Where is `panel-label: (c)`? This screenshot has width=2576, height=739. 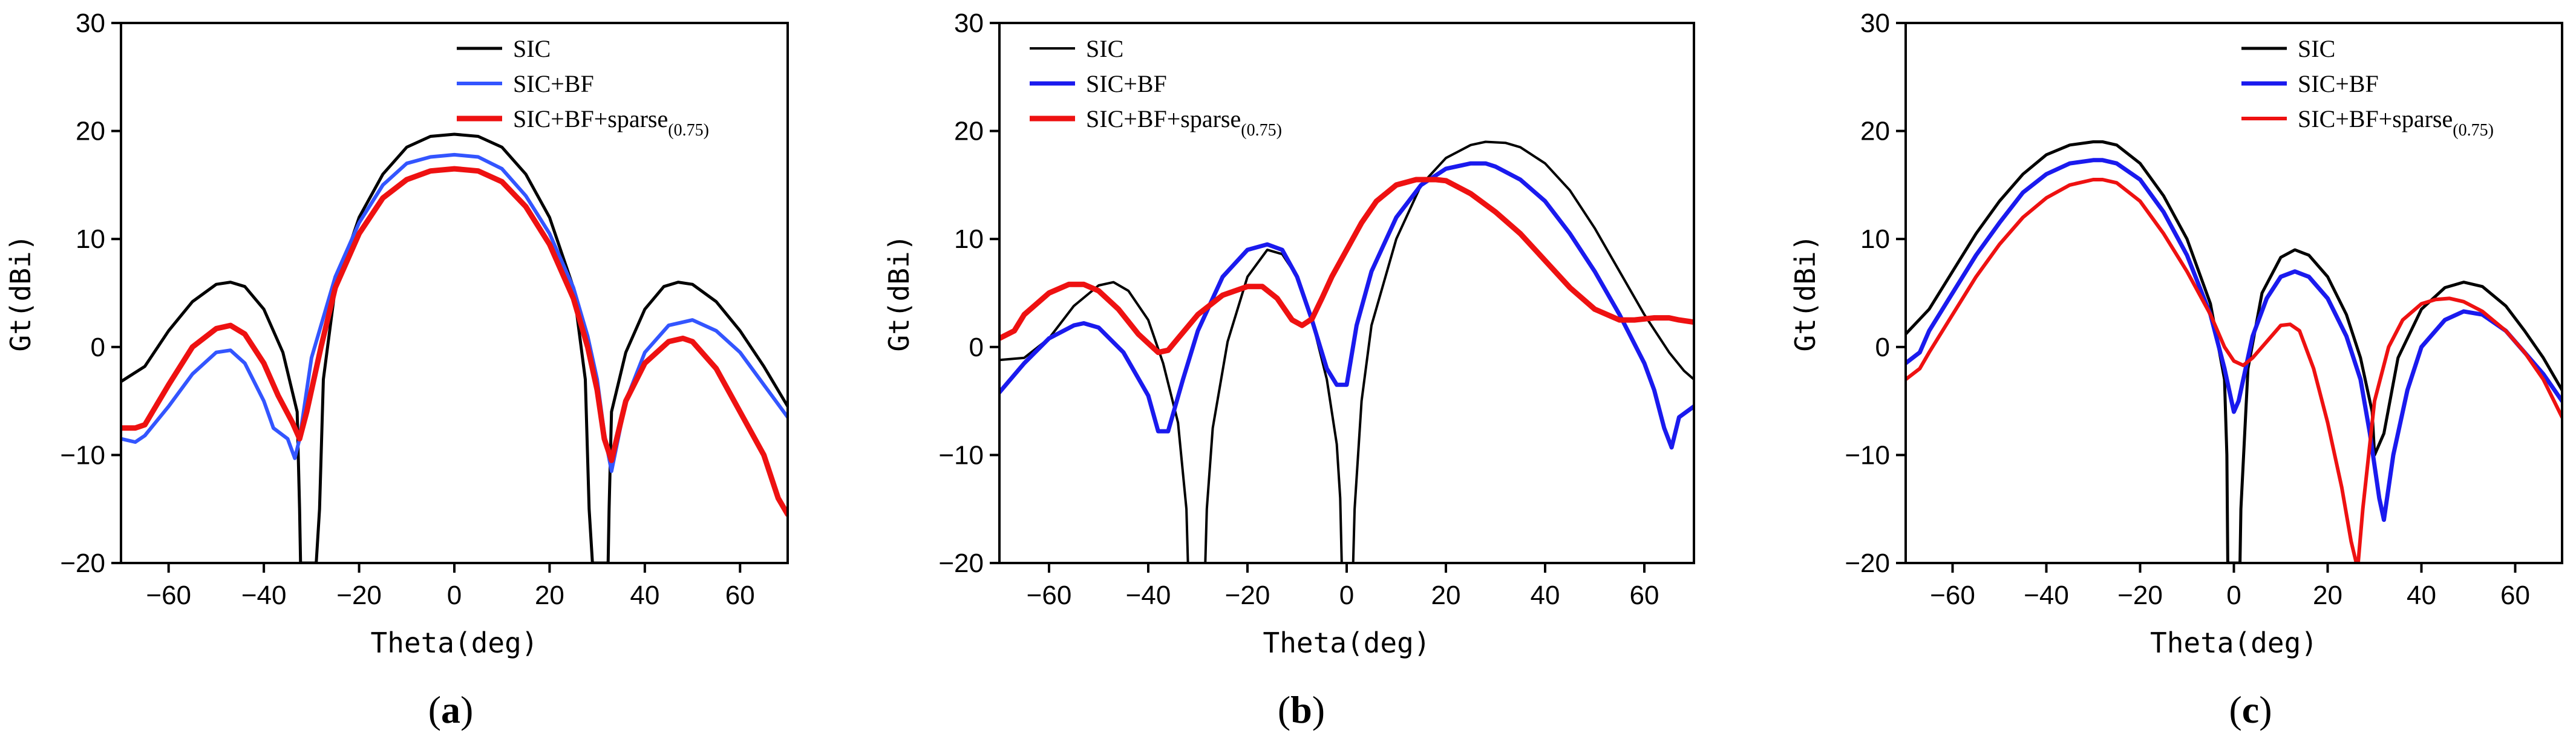 panel-label: (c) is located at coordinates (2250, 709).